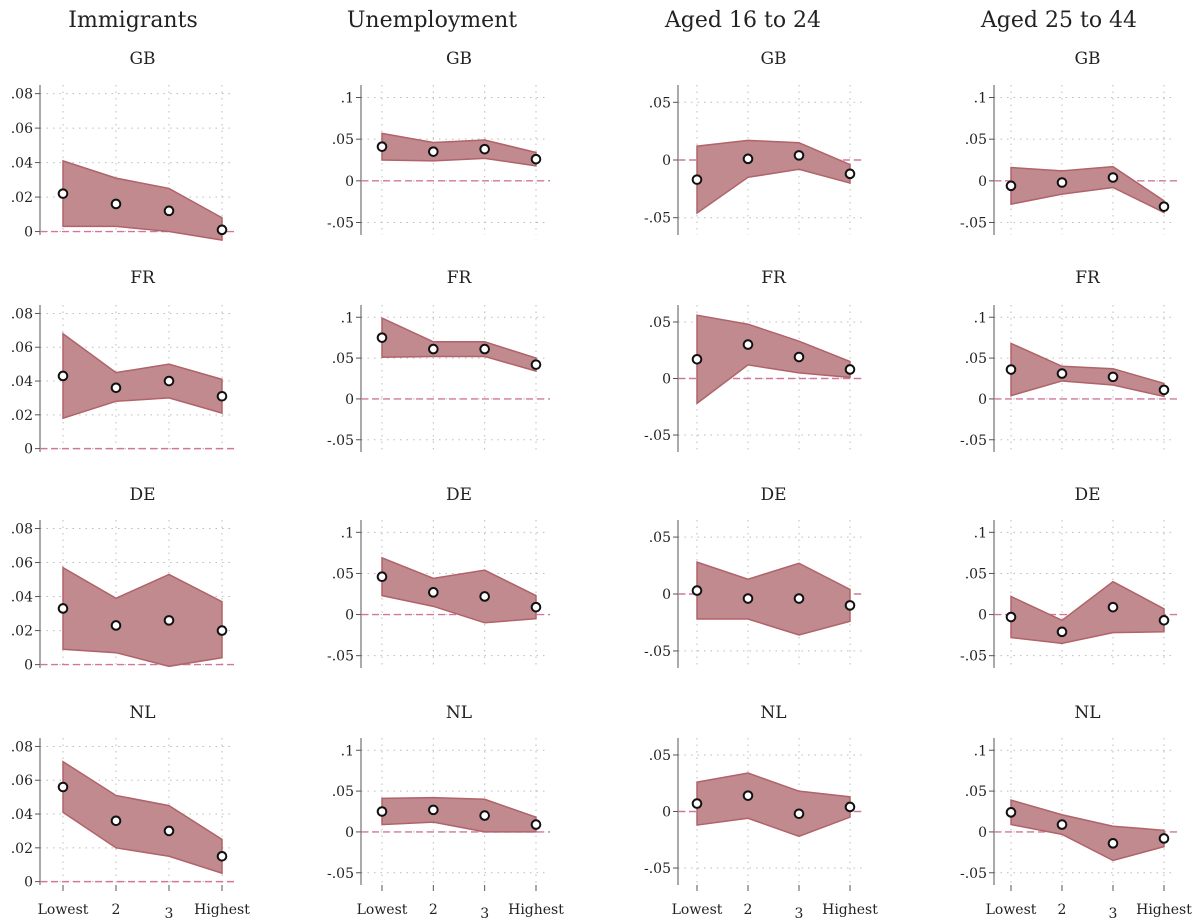 This screenshot has height=924, width=1194. Describe the element at coordinates (1113, 914) in the screenshot. I see `x-tick-label: 3` at that location.